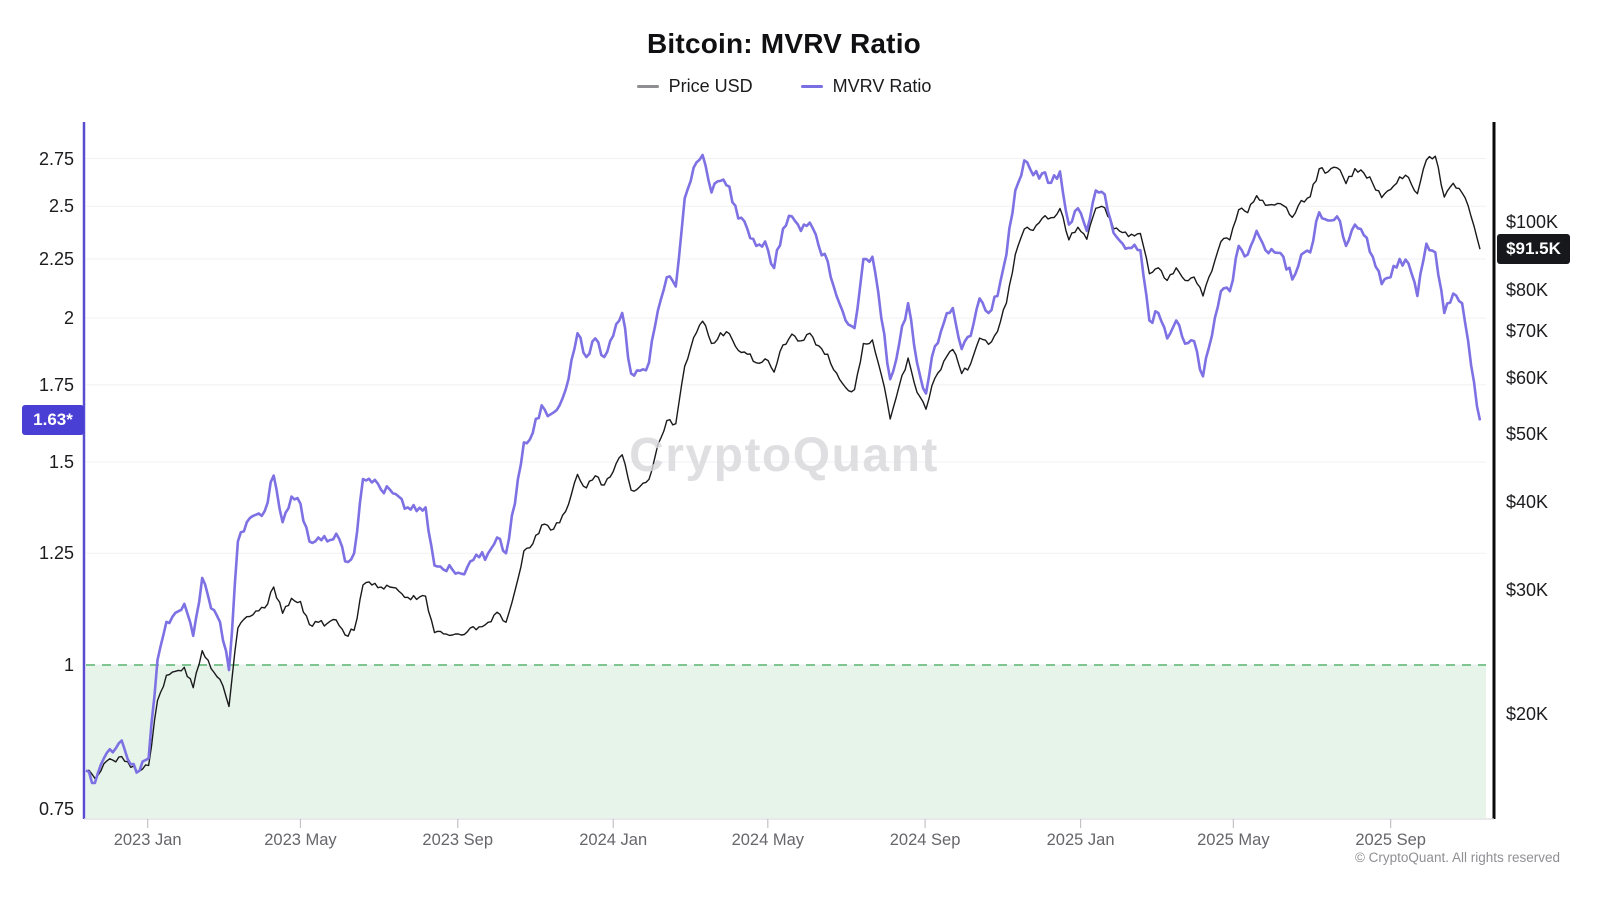 The image size is (1600, 900). Describe the element at coordinates (300, 840) in the screenshot. I see `x-axis-tick-label: 2023 May` at that location.